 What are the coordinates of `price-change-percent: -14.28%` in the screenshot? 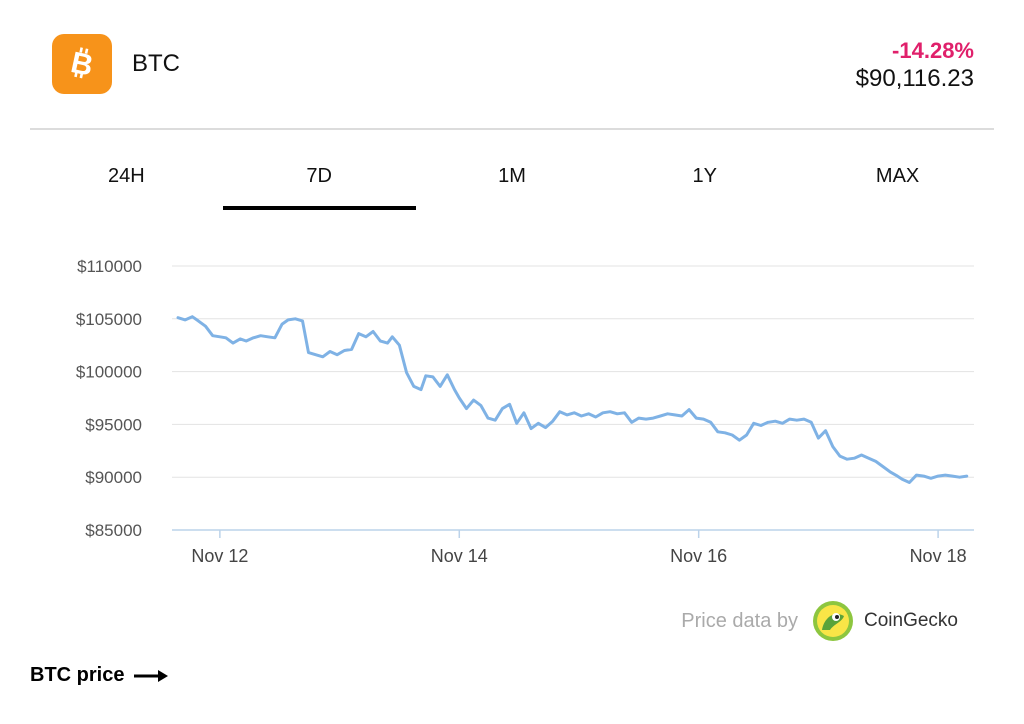 It's located at (933, 50).